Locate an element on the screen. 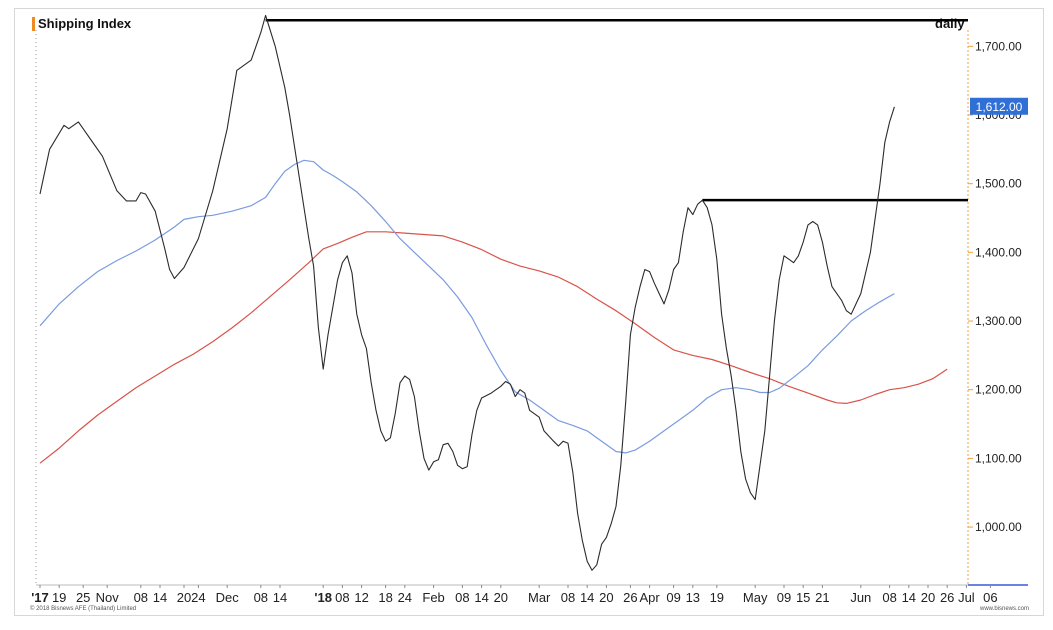 The image size is (1053, 630). x-tick-label: Mar is located at coordinates (539, 597).